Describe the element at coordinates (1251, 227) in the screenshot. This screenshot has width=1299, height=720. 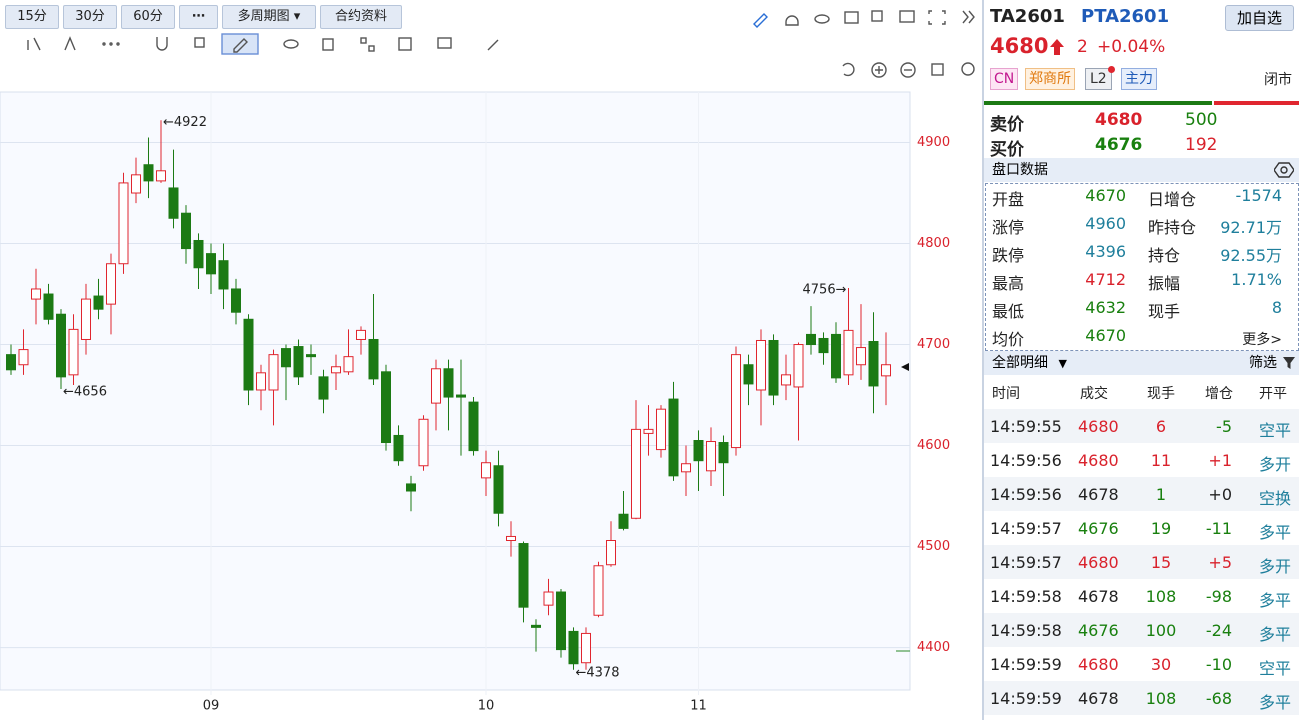
I see `stat-value: 92.71万` at that location.